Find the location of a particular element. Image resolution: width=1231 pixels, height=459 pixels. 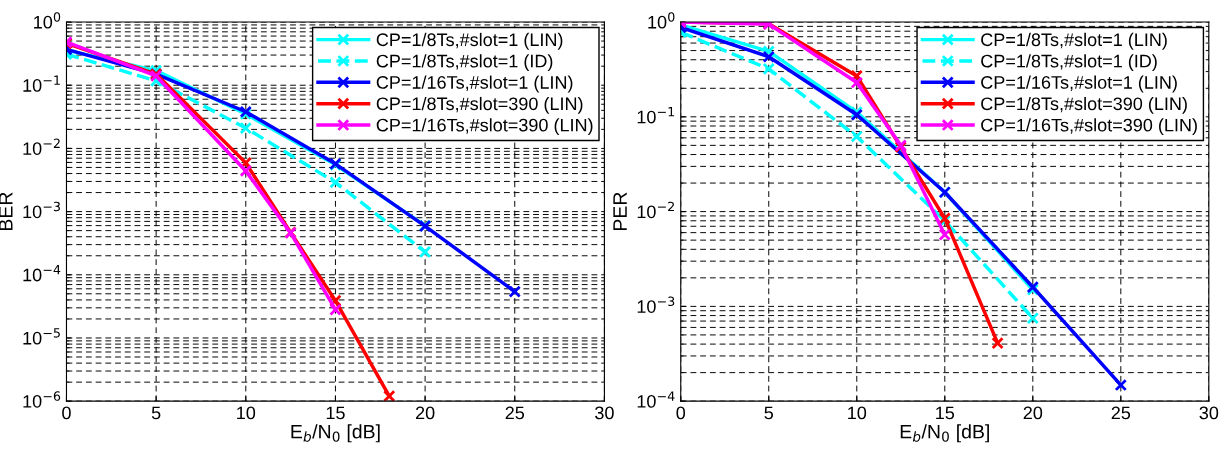

y-axis-title: BER is located at coordinates (6, 211).